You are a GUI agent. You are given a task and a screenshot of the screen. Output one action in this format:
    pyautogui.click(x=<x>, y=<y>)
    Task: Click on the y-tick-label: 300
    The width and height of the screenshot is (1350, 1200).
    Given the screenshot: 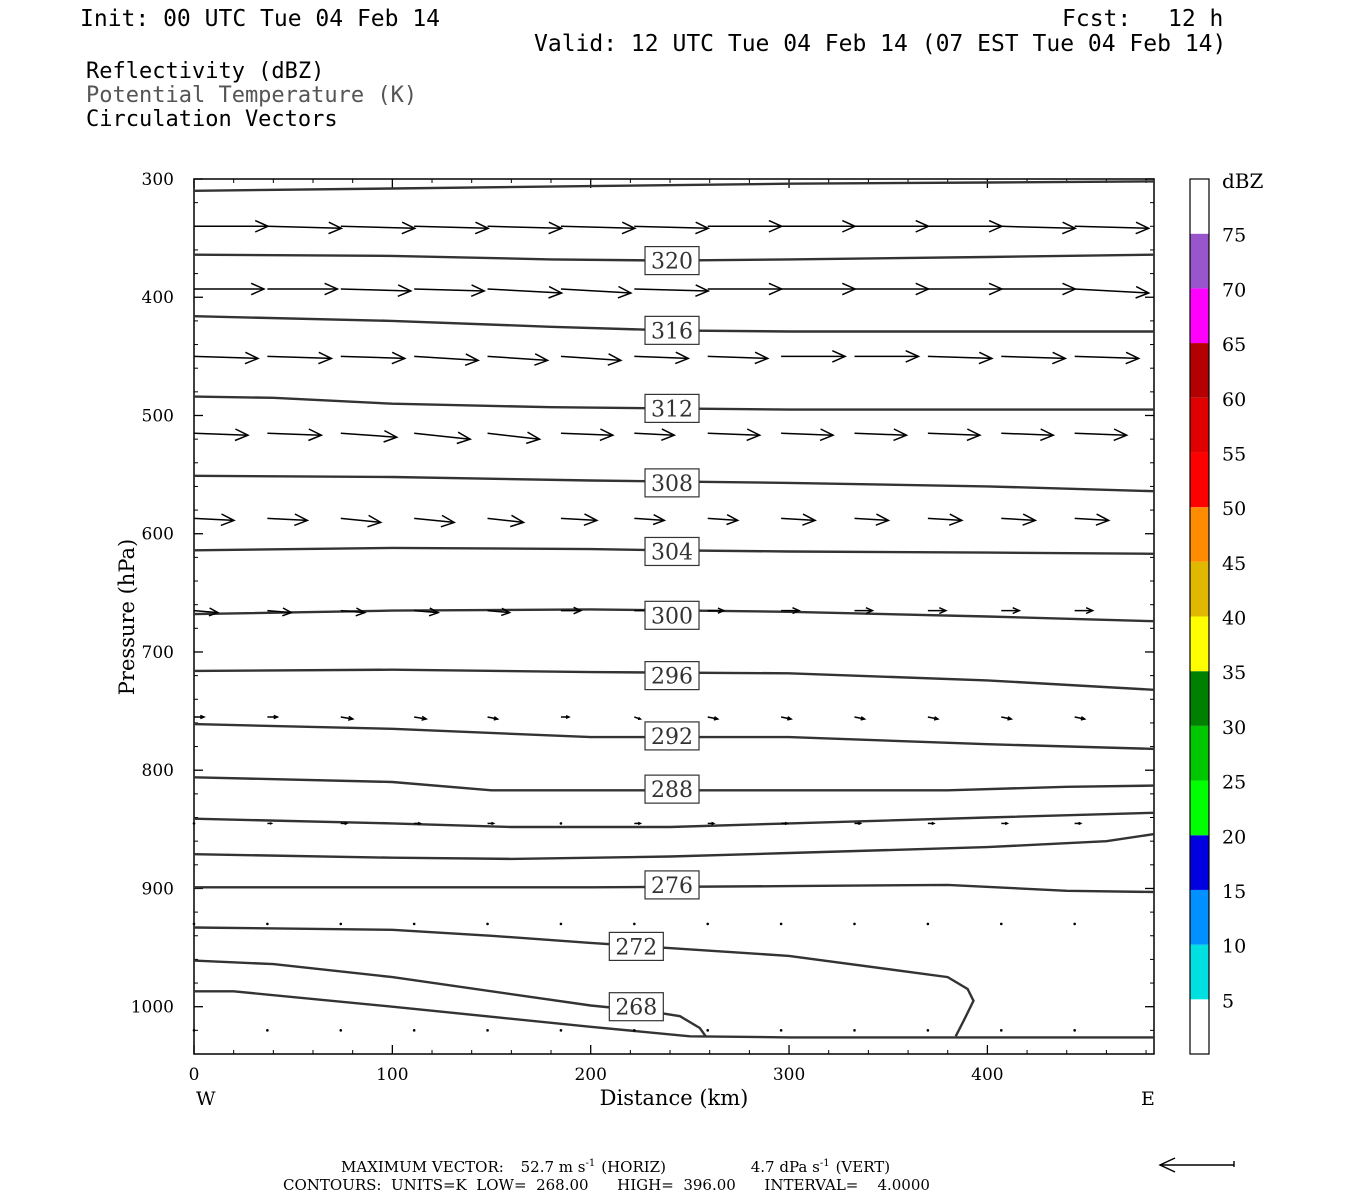 What is the action you would take?
    pyautogui.click(x=158, y=180)
    